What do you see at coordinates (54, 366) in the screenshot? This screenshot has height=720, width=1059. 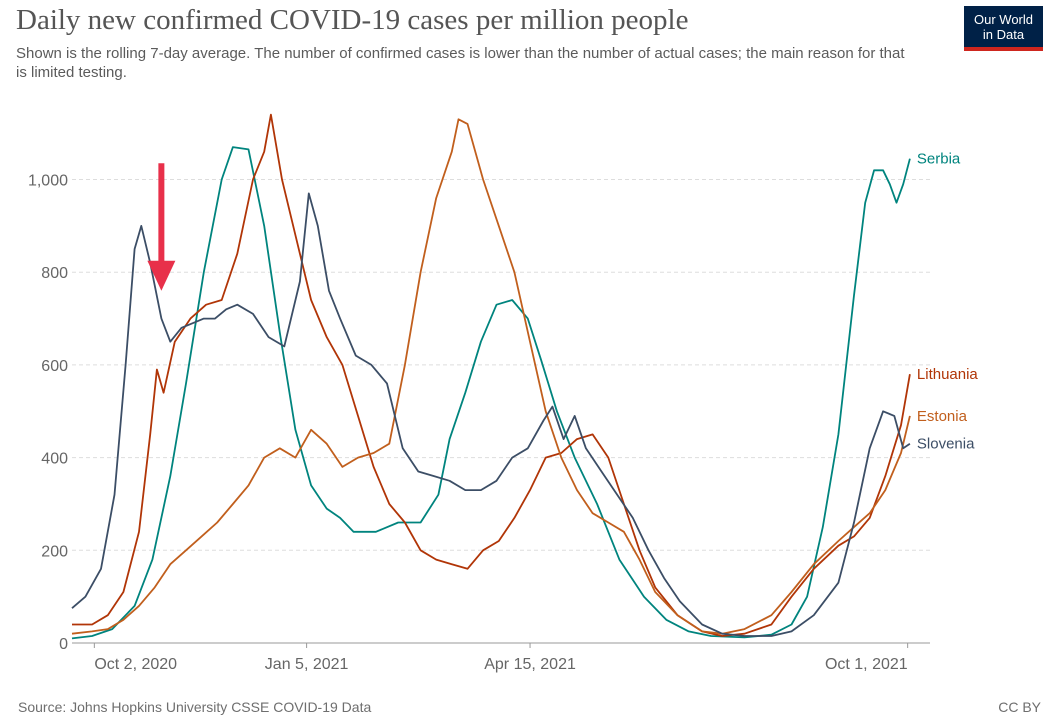 I see `y-tick-label: 600` at bounding box center [54, 366].